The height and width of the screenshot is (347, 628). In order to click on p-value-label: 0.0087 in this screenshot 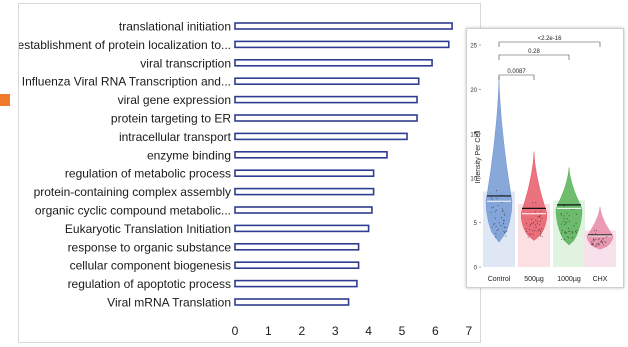, I will do `click(516, 72)`.